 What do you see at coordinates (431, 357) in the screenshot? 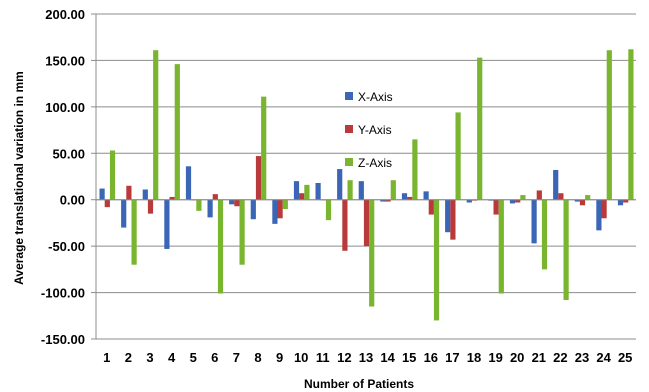
I see `x-tick-label: 16` at bounding box center [431, 357].